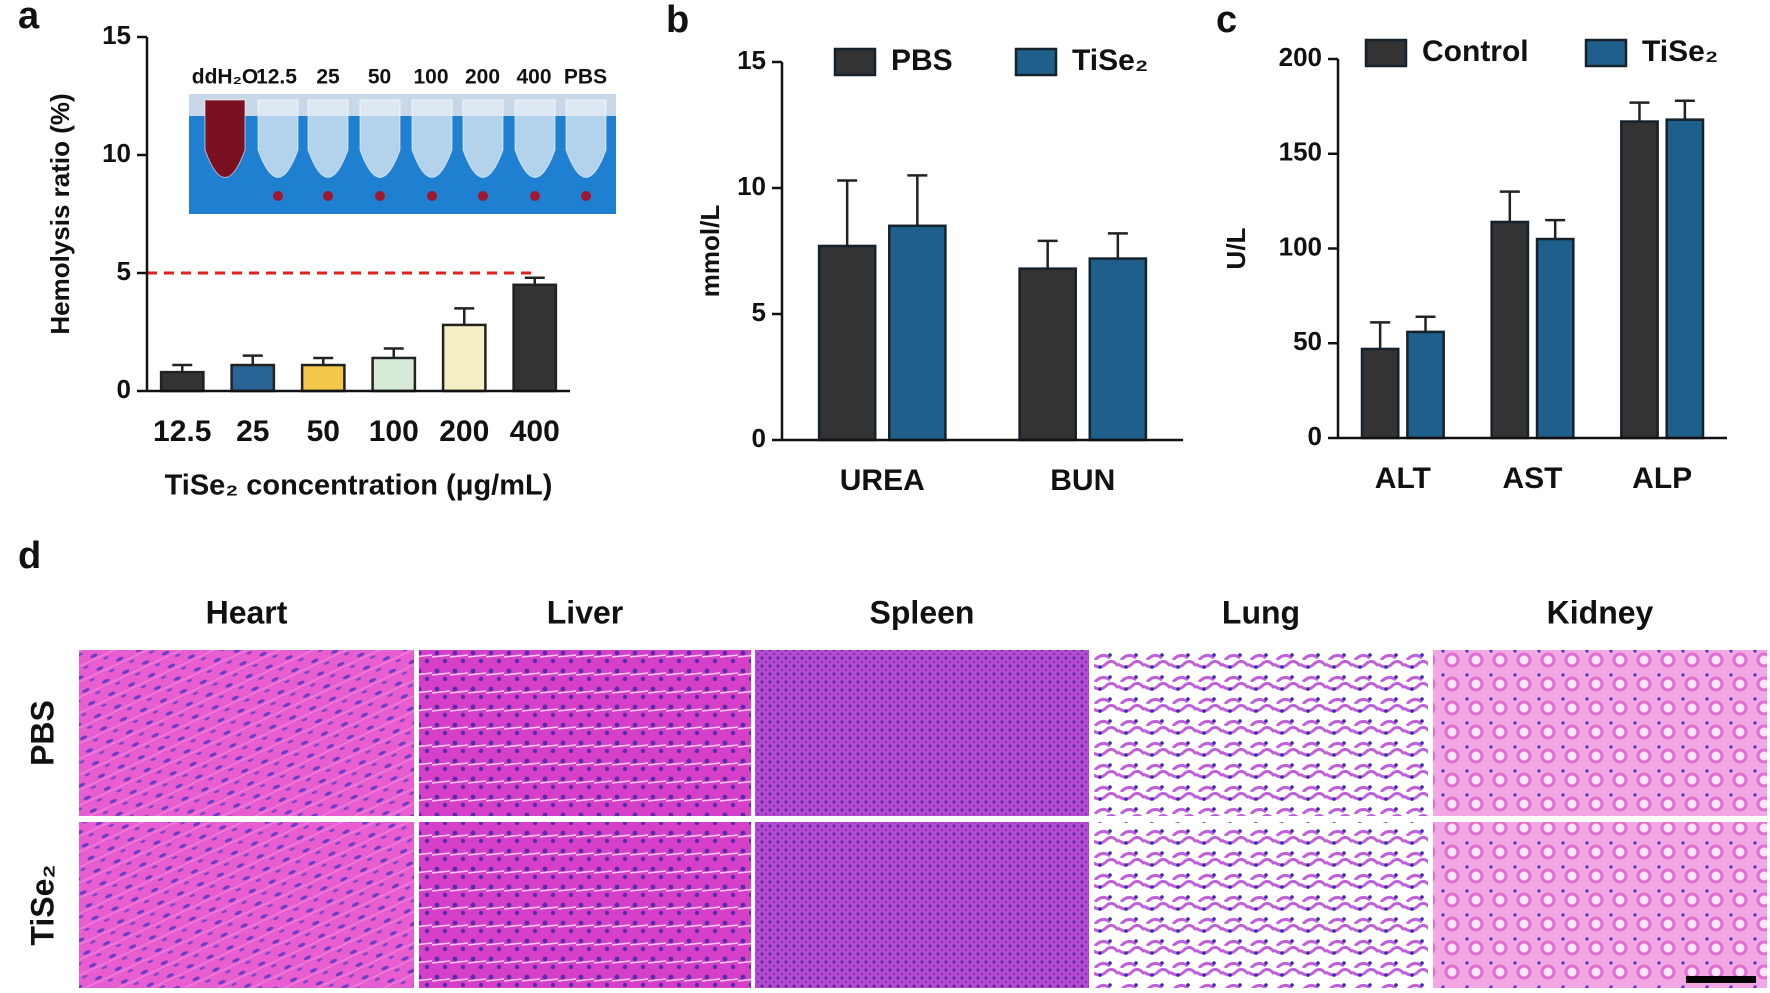 The height and width of the screenshot is (993, 1770). I want to click on x-tick-label: 100, so click(394, 431).